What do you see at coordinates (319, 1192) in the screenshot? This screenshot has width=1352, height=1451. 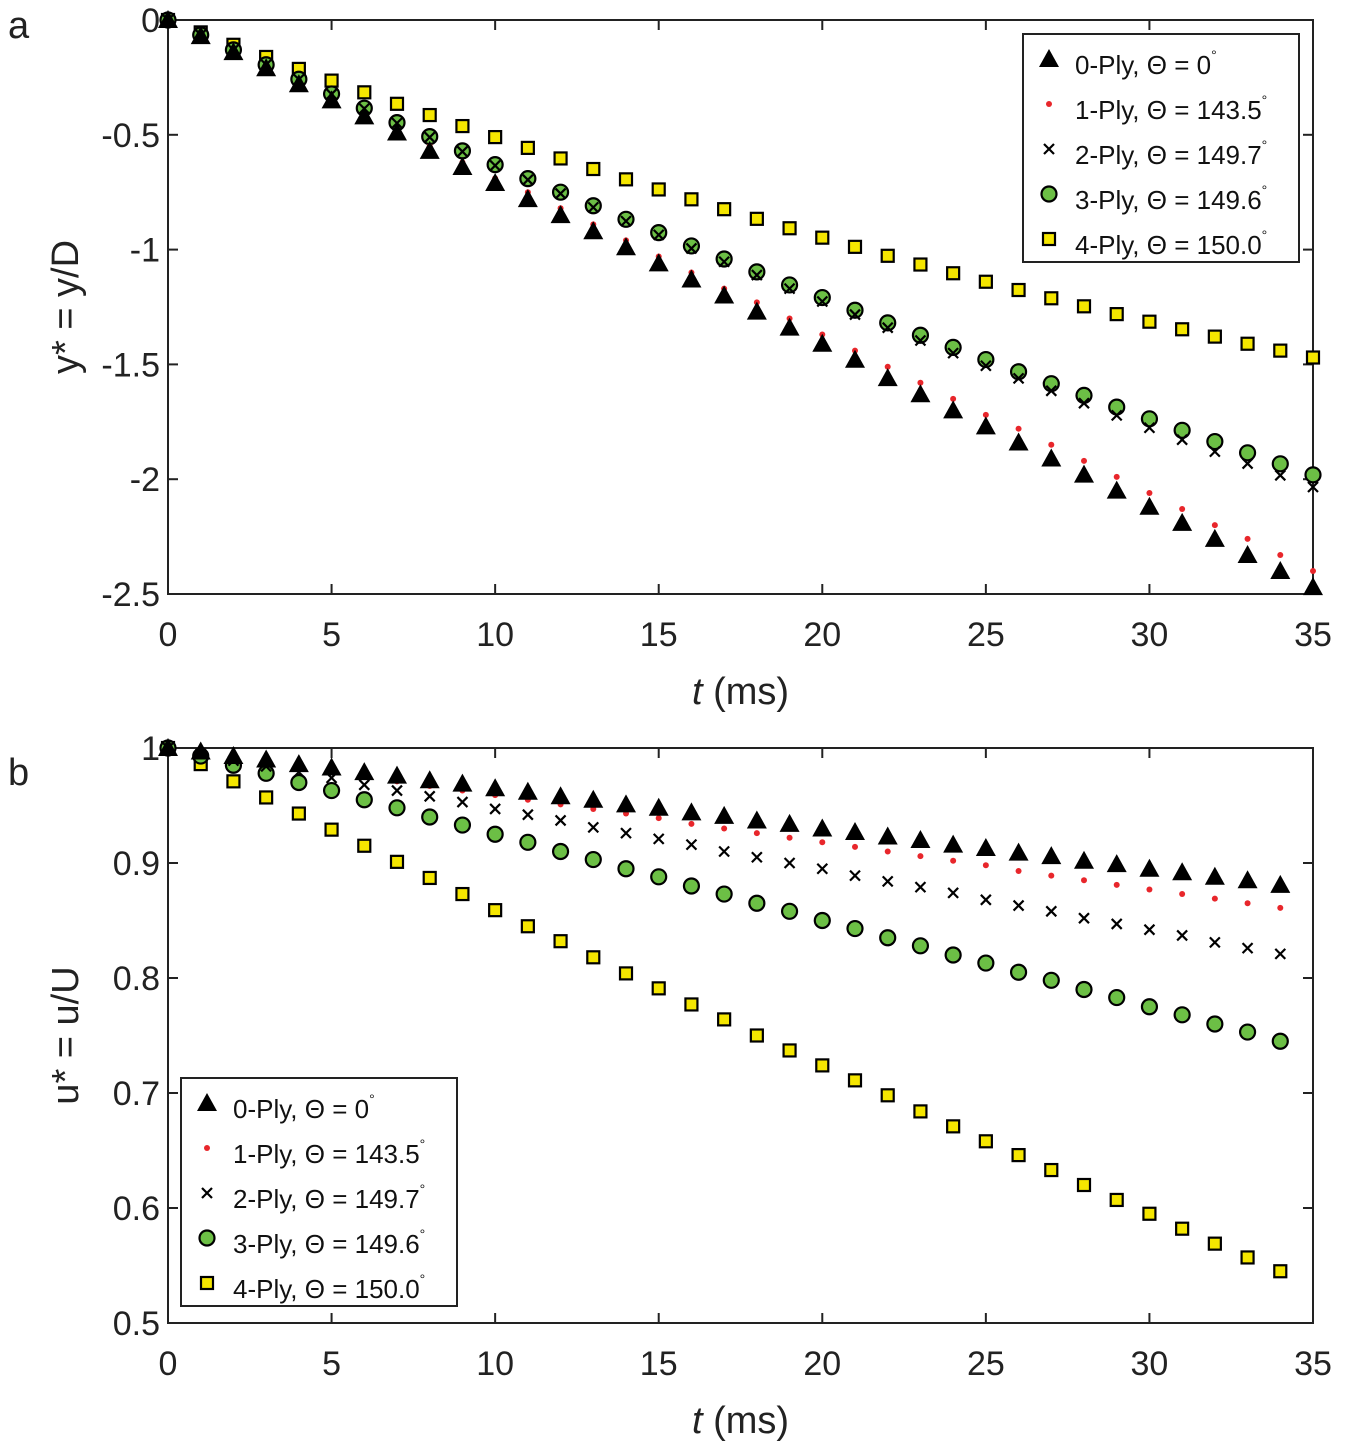 I see `legend-box` at bounding box center [319, 1192].